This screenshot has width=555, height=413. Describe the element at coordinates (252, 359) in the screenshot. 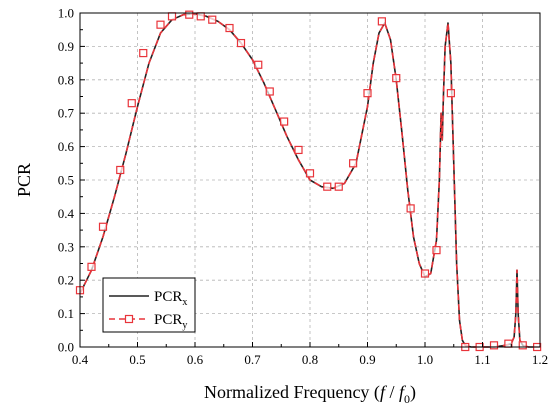

I see `x-tick-label: 0.7` at that location.